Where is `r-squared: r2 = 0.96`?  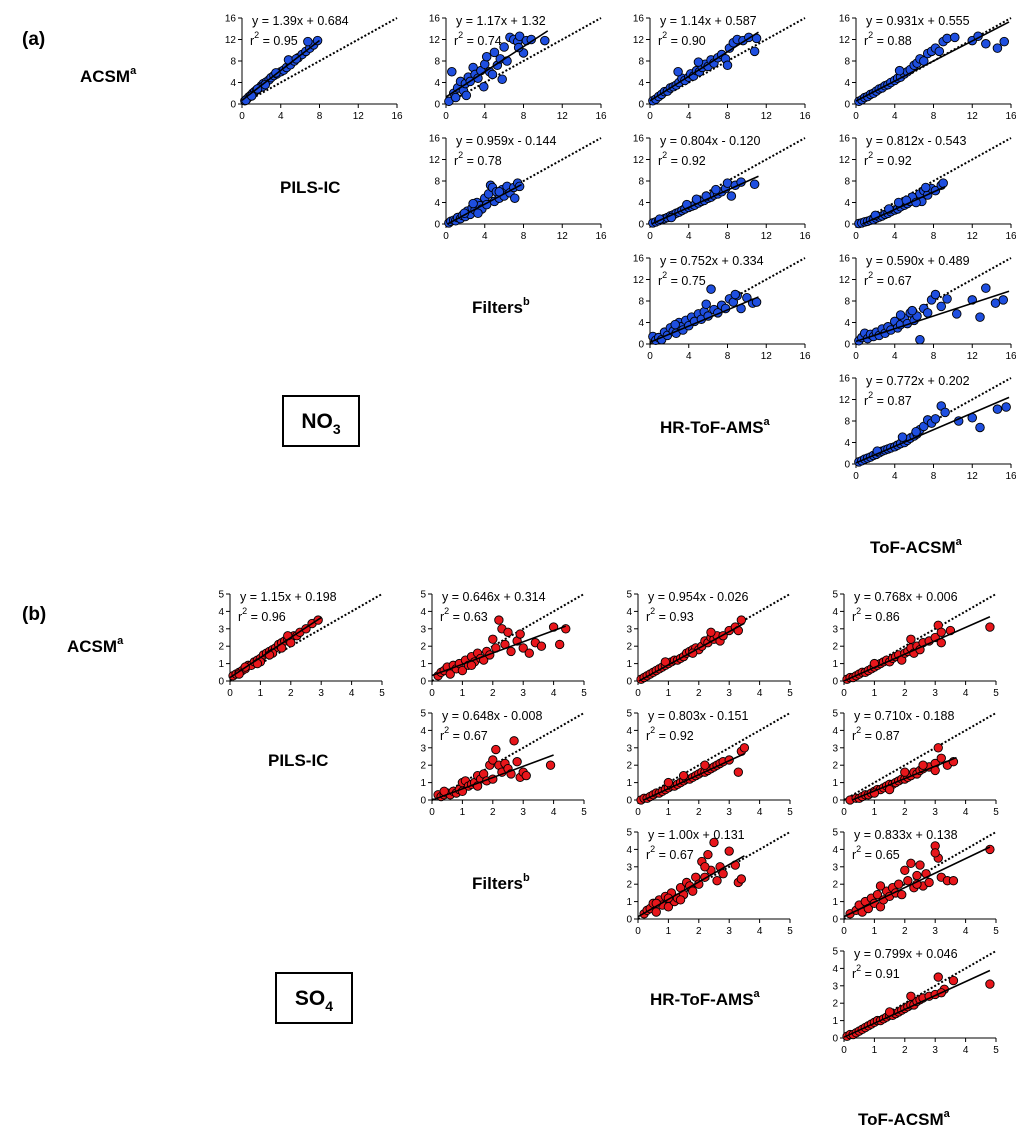 r-squared: r2 = 0.96 is located at coordinates (262, 615).